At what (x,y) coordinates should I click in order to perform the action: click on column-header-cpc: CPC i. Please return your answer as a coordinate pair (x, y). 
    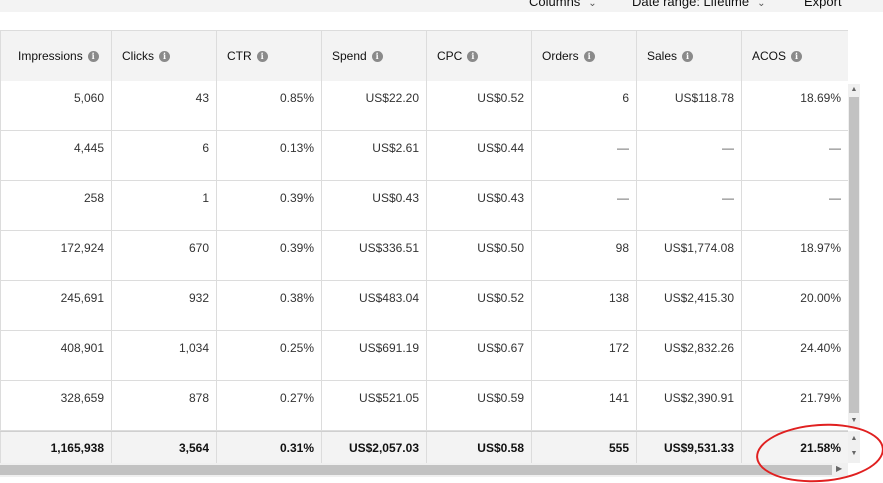
    Looking at the image, I should click on (478, 56).